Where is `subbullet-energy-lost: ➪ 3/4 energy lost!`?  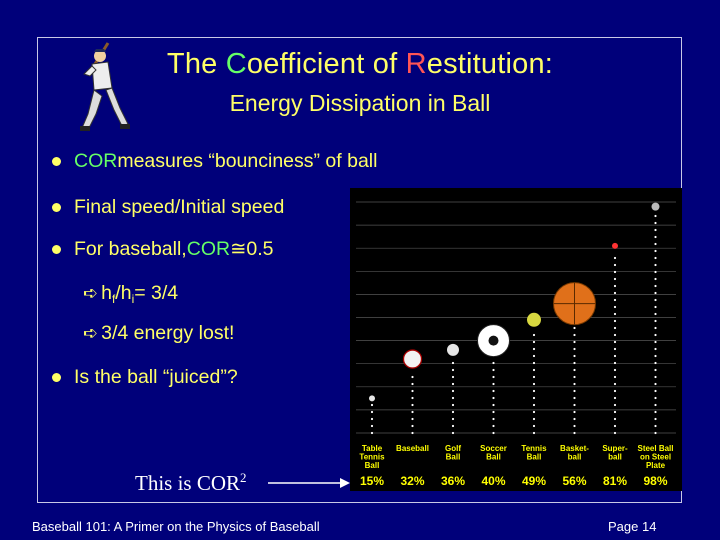 subbullet-energy-lost: ➪ 3/4 energy lost! is located at coordinates (159, 333).